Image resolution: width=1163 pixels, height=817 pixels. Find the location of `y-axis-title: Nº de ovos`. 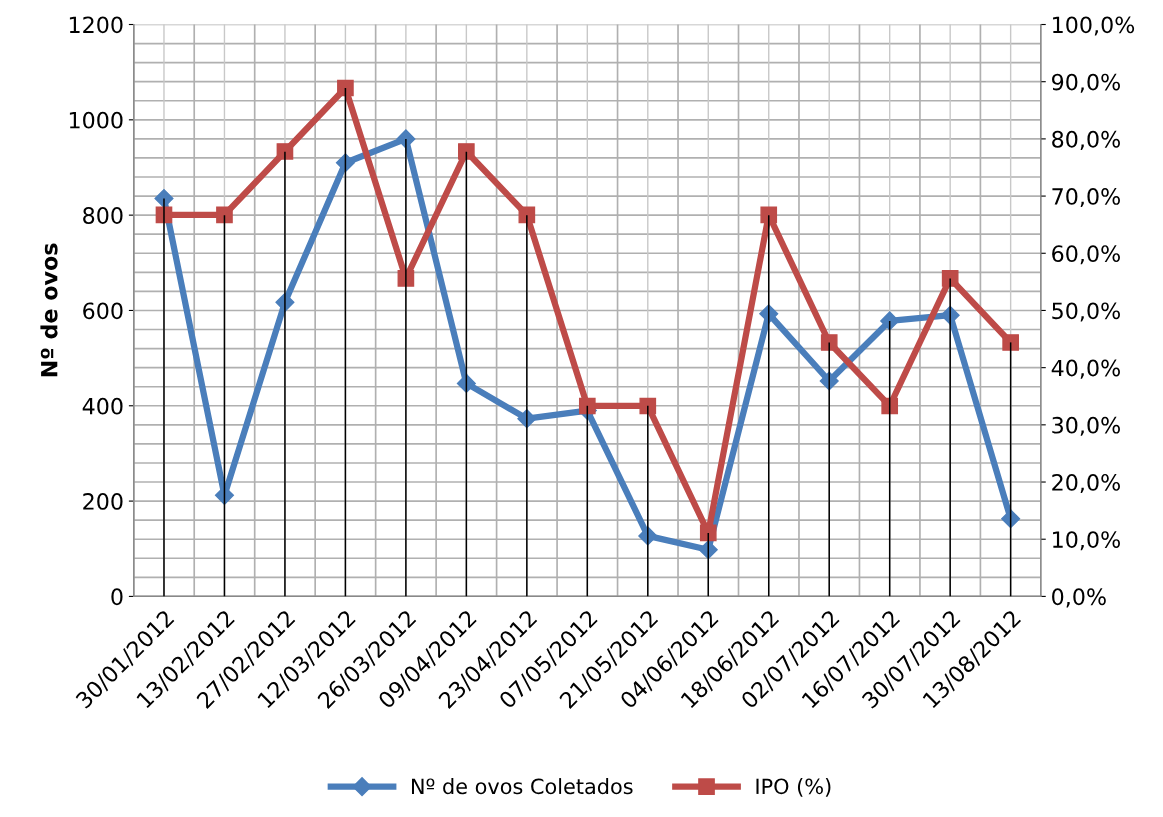

y-axis-title: Nº de ovos is located at coordinates (49, 310).